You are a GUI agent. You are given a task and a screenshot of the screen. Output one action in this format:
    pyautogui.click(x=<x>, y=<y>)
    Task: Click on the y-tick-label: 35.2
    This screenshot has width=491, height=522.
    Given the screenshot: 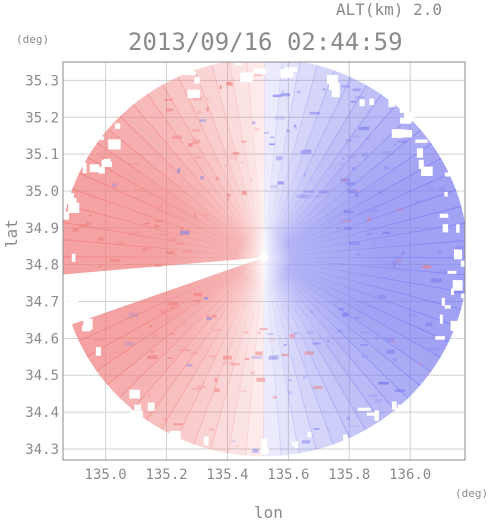 What is the action you would take?
    pyautogui.click(x=42, y=118)
    